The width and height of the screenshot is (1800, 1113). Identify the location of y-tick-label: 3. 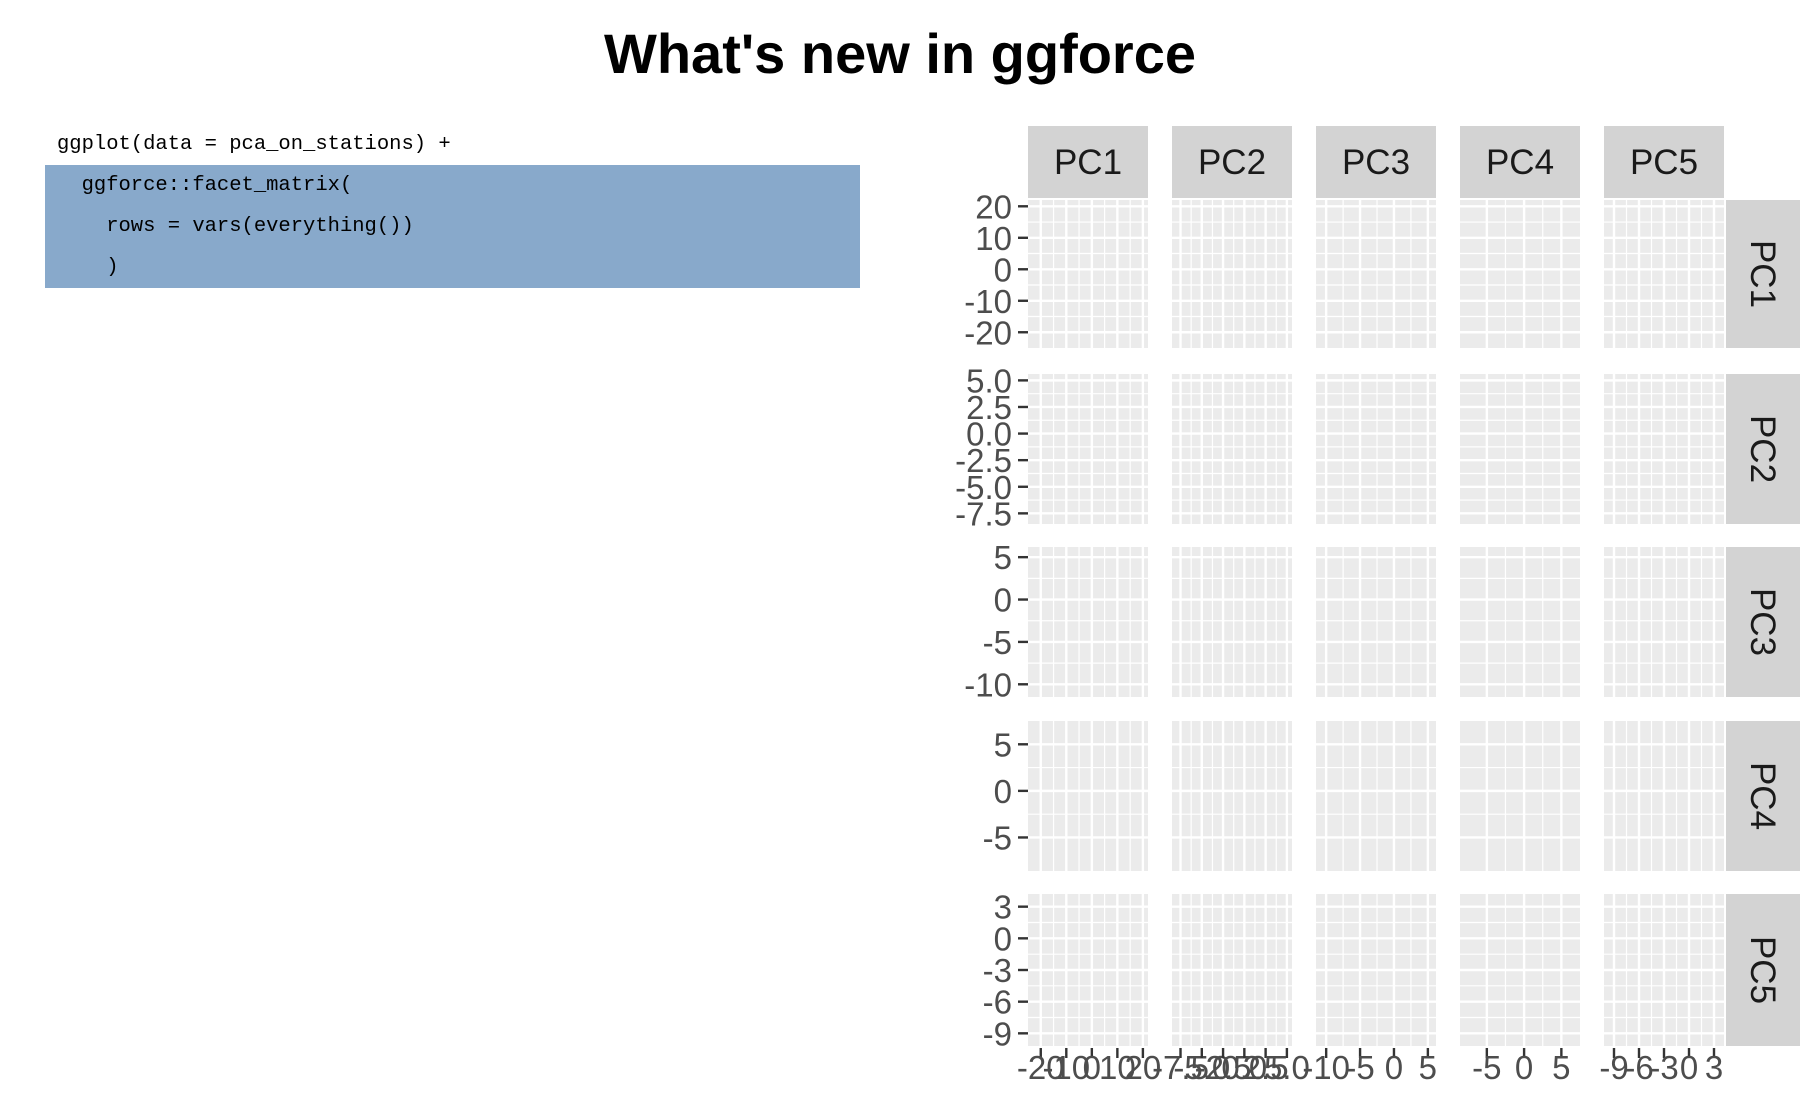
(1003, 907).